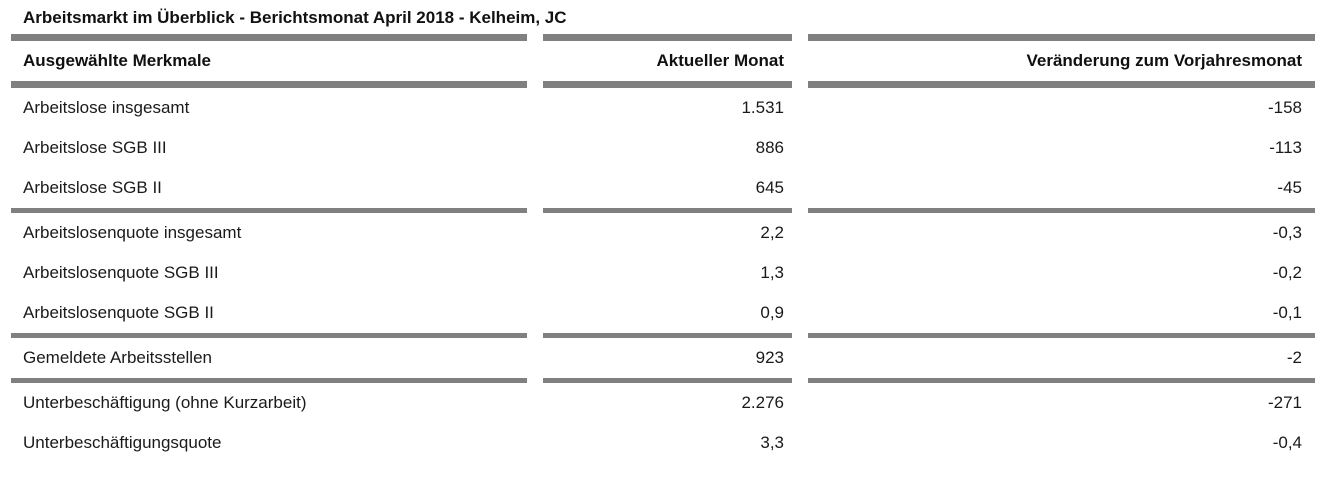 Image resolution: width=1327 pixels, height=484 pixels. I want to click on table-top-rule, so click(669, 37).